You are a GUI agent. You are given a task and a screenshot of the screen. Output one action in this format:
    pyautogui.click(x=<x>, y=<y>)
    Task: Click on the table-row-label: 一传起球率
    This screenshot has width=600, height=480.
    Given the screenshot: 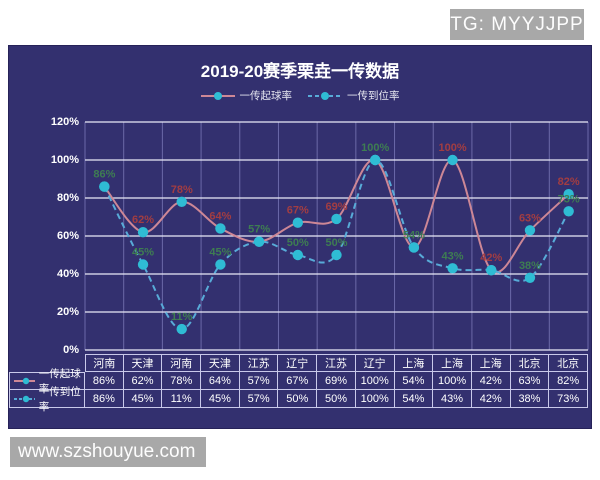 What is the action you would take?
    pyautogui.click(x=47, y=381)
    